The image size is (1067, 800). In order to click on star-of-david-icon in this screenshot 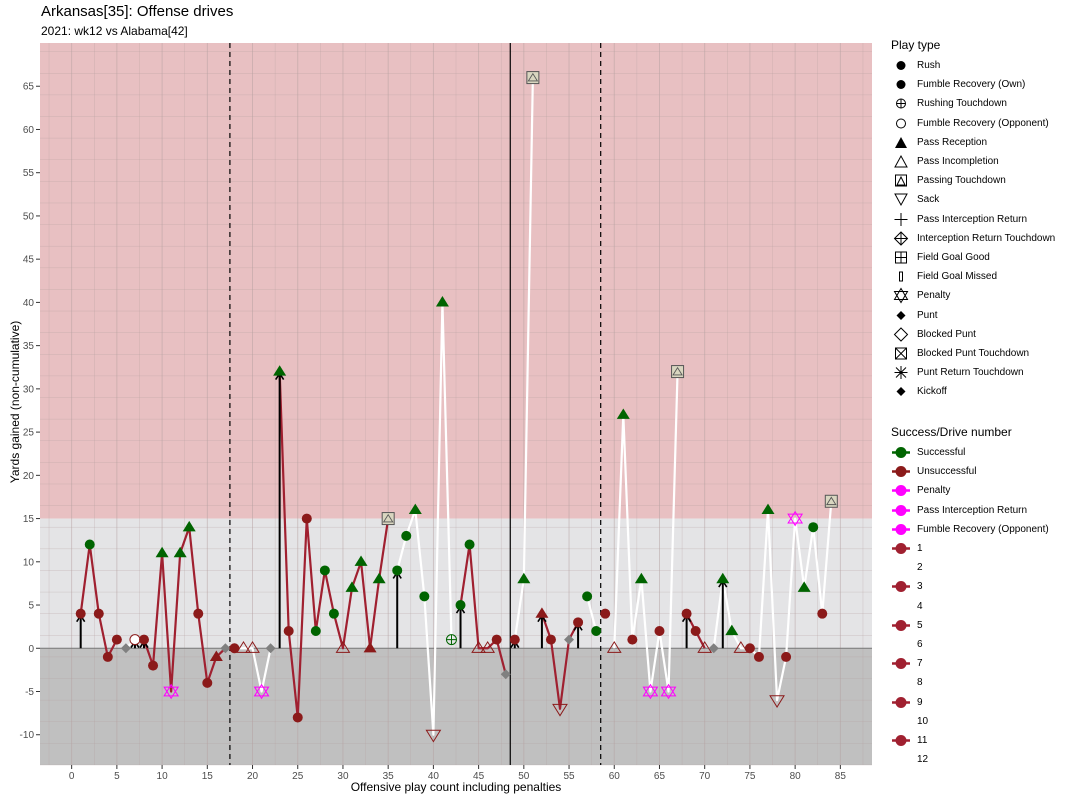, I will do `click(901, 295)`.